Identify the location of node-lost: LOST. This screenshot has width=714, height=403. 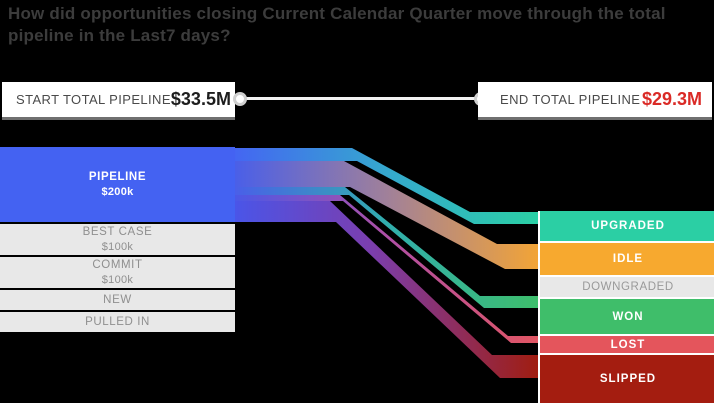
(627, 344).